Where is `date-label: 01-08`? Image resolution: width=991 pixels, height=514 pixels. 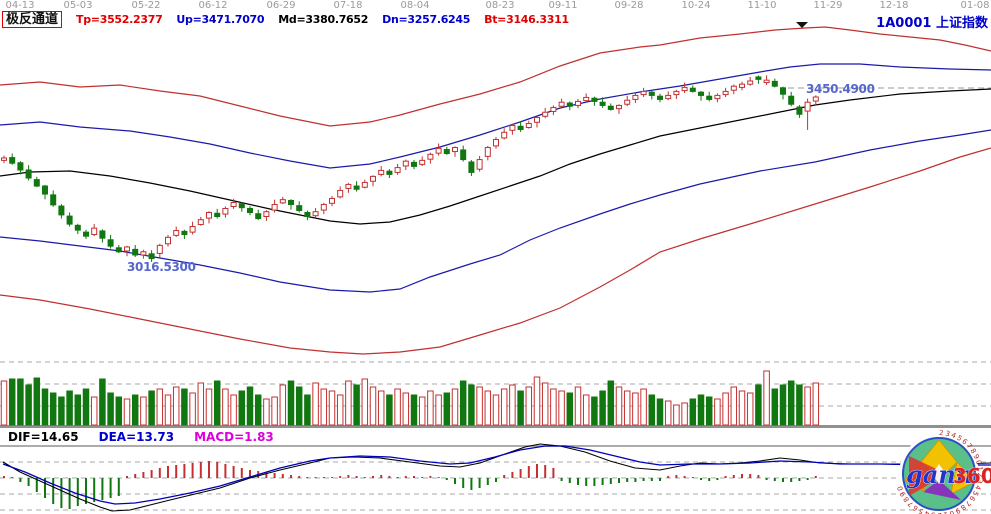 date-label: 01-08 is located at coordinates (975, 5).